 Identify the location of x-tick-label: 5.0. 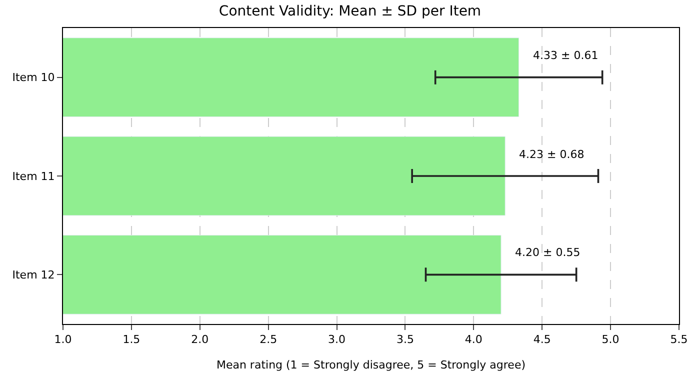
(611, 339).